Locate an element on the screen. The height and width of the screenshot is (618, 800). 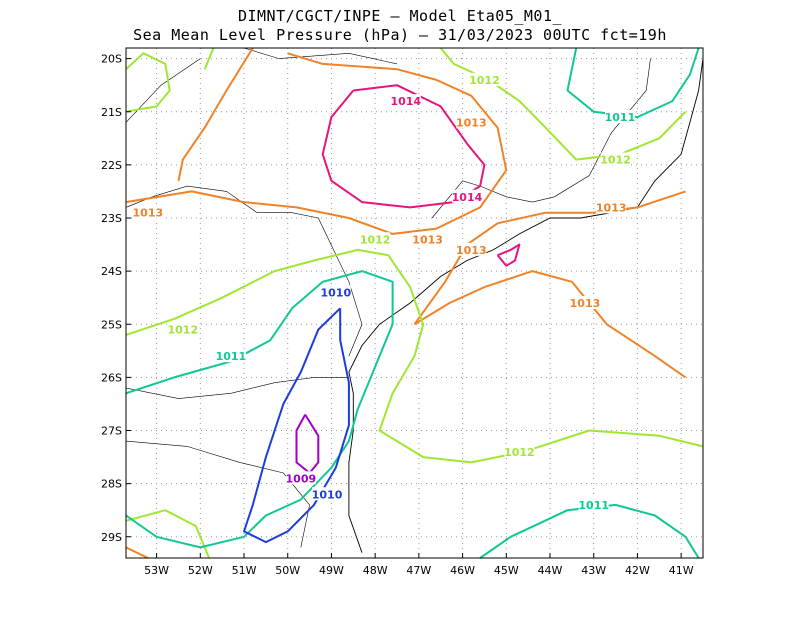
y-tick-label: 25S is located at coordinates (111, 324).